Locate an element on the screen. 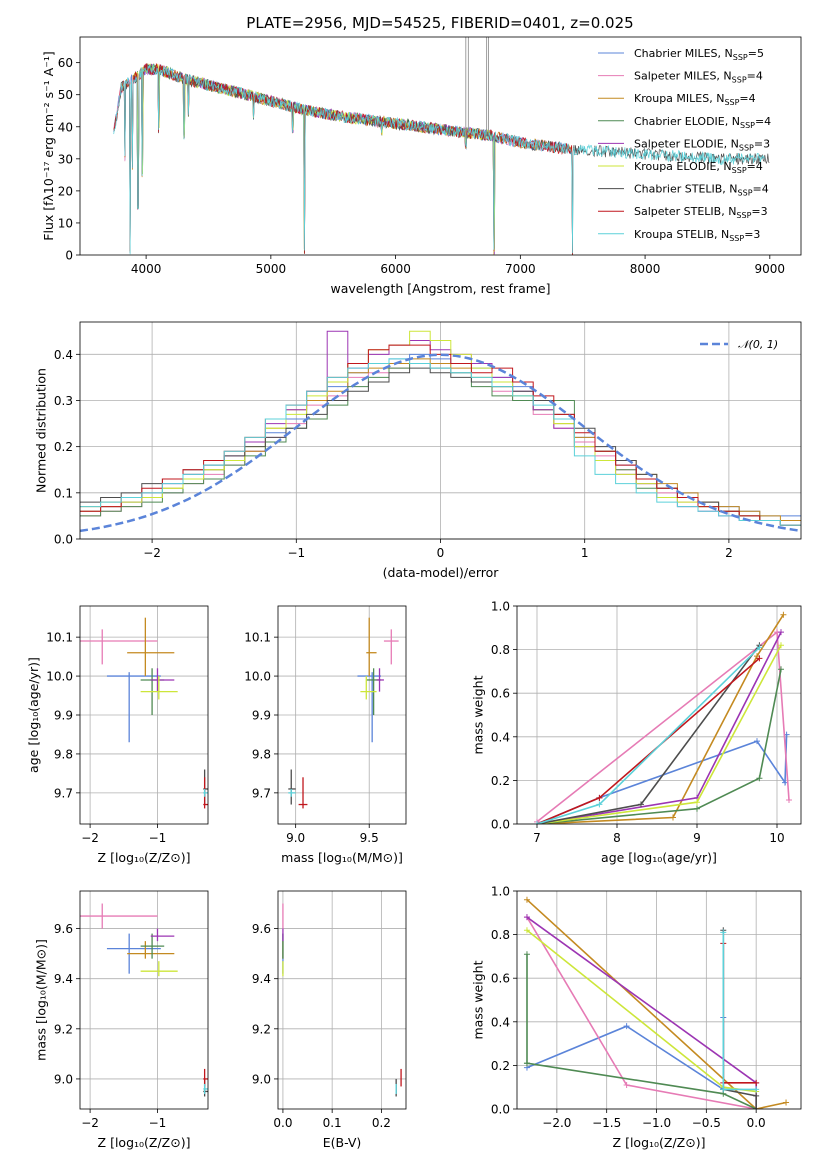 This screenshot has height=1170, width=819. y-tick-label: 60 is located at coordinates (65, 63).